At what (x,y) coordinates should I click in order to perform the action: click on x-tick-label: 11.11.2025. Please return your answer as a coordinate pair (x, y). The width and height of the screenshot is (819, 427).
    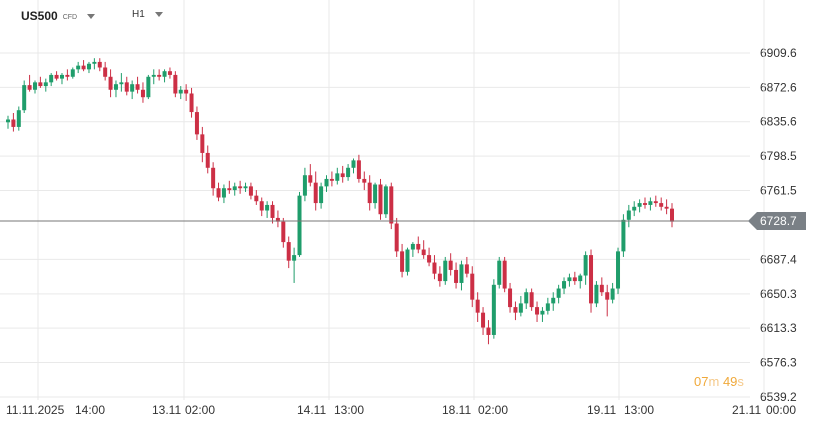
    Looking at the image, I should click on (35, 410).